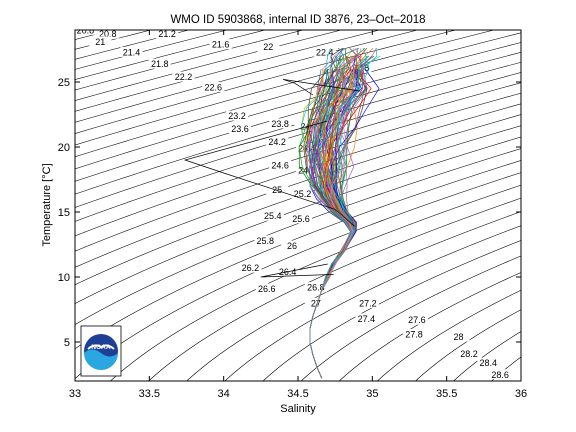  I want to click on isopycnal-label: 25.6, so click(301, 219).